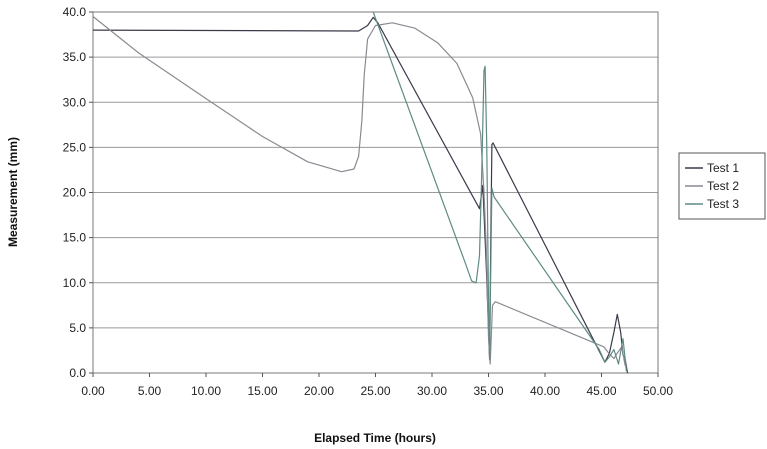  I want to click on legend-label: Test 2, so click(723, 186).